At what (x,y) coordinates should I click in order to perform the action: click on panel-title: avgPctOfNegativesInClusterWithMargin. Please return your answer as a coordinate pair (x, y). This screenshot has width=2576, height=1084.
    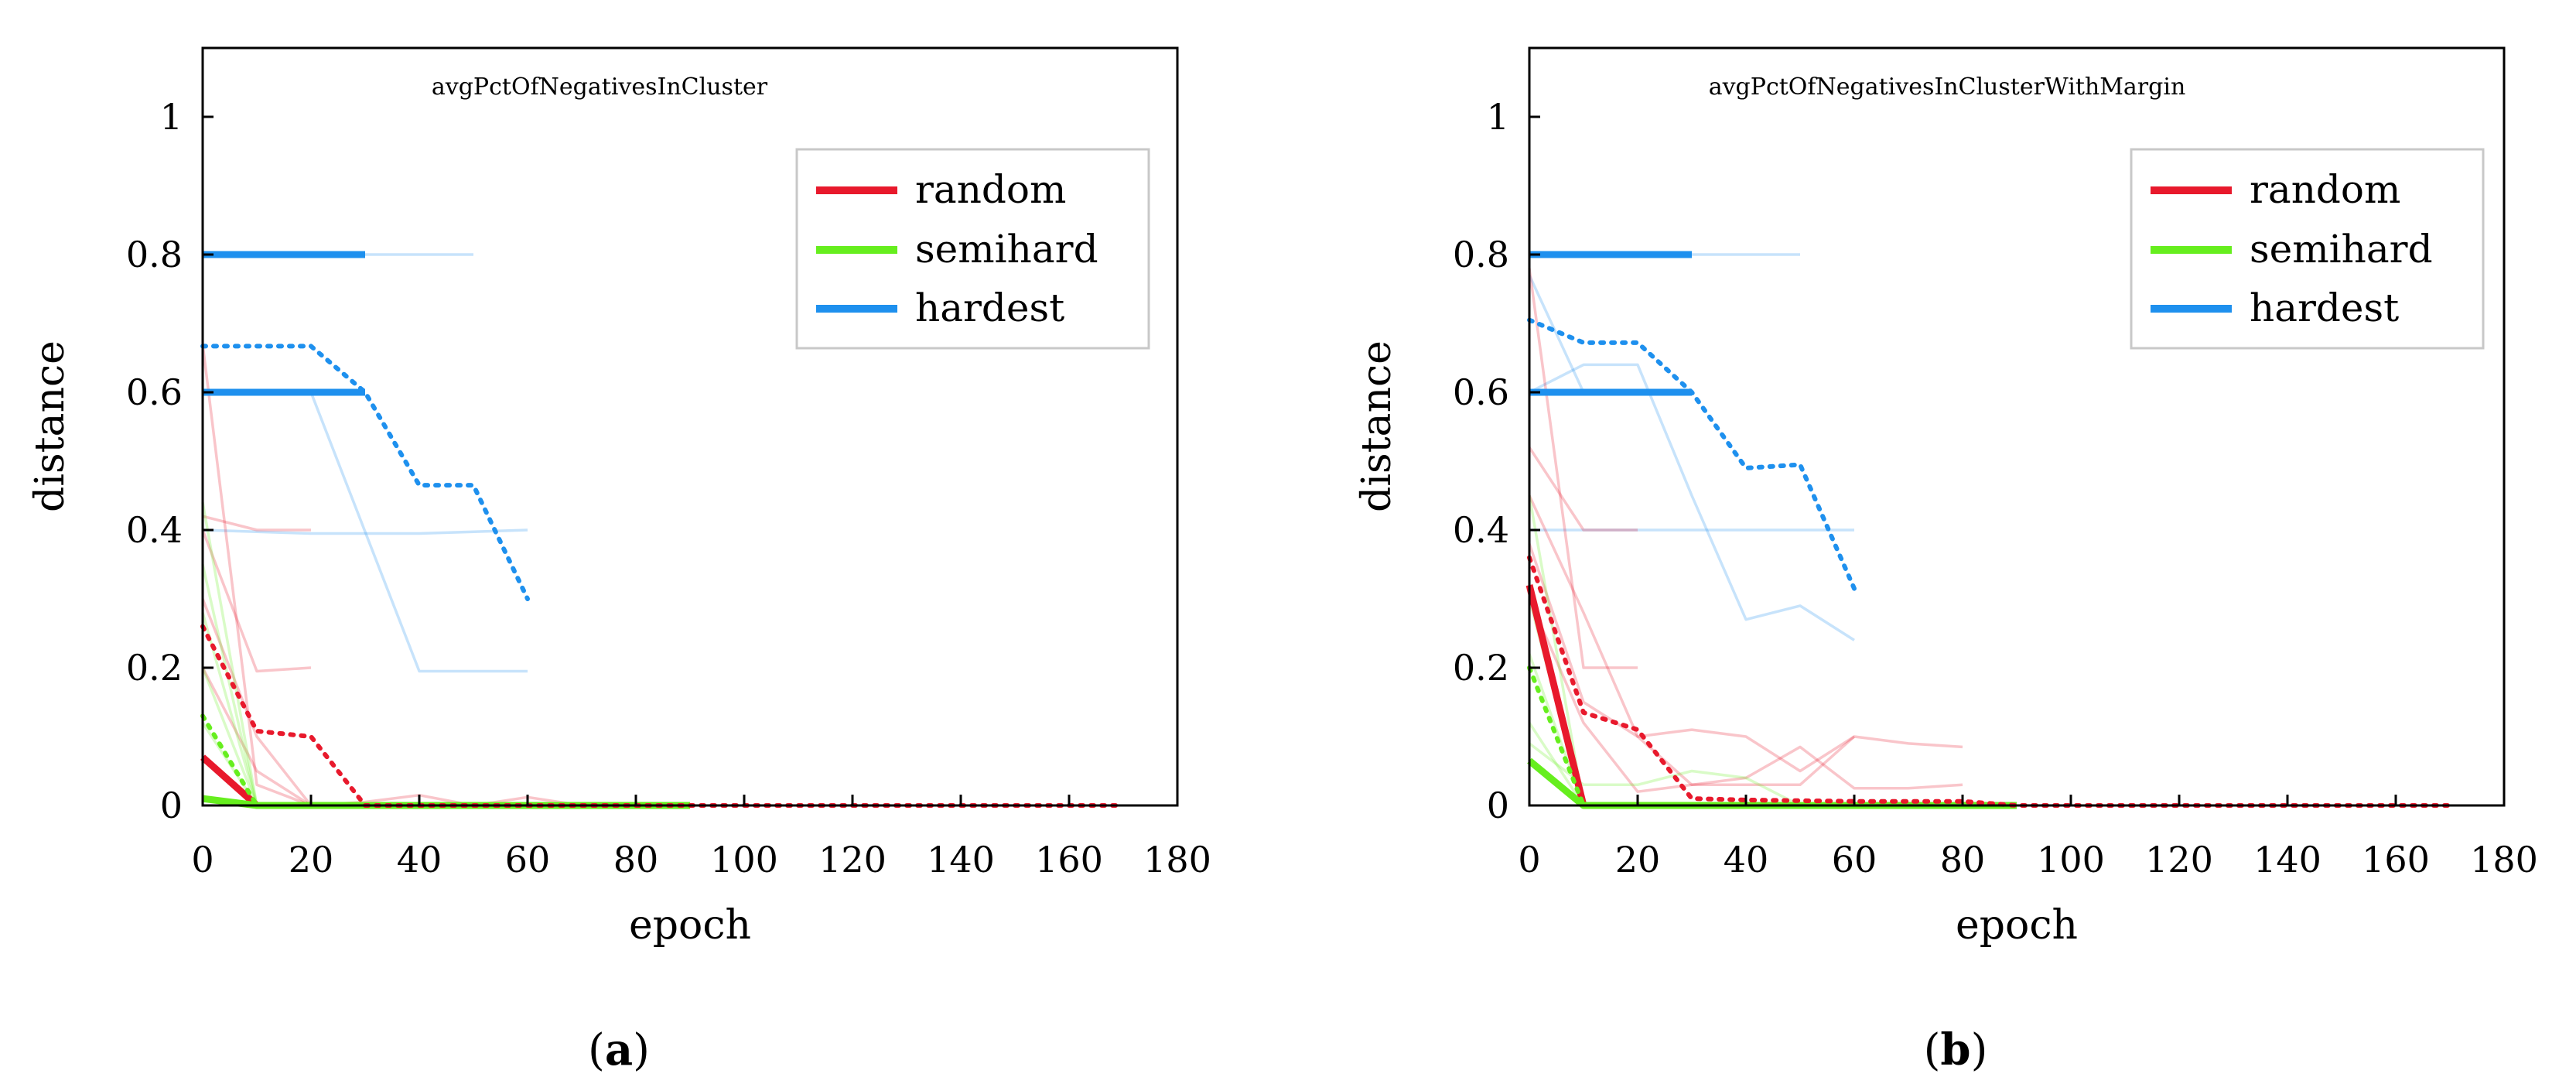
    Looking at the image, I should click on (1947, 87).